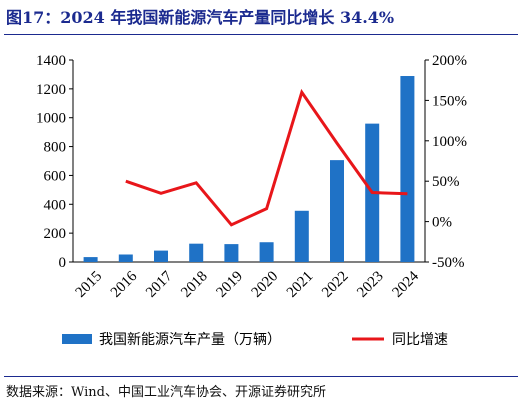  What do you see at coordinates (265, 284) in the screenshot?
I see `x-tick-label: 2020` at bounding box center [265, 284].